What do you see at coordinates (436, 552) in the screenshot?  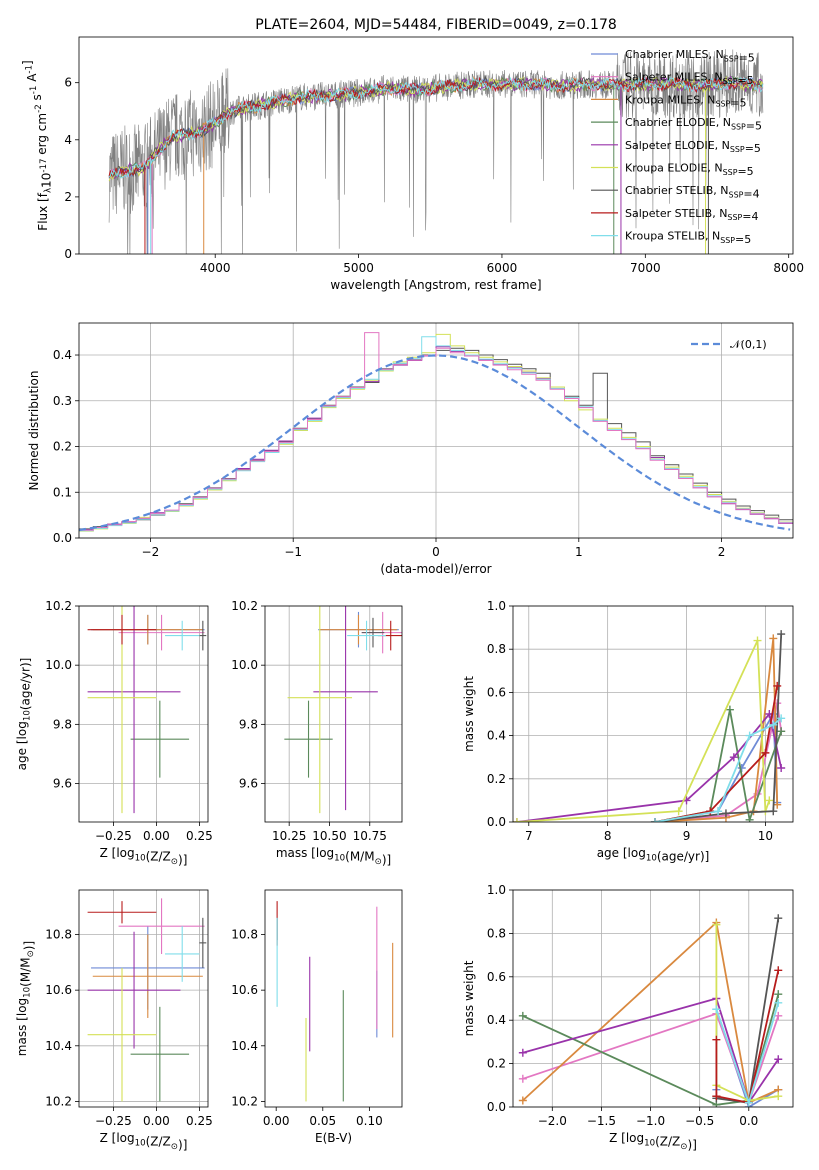 I see `x-tick-label: 0` at bounding box center [436, 552].